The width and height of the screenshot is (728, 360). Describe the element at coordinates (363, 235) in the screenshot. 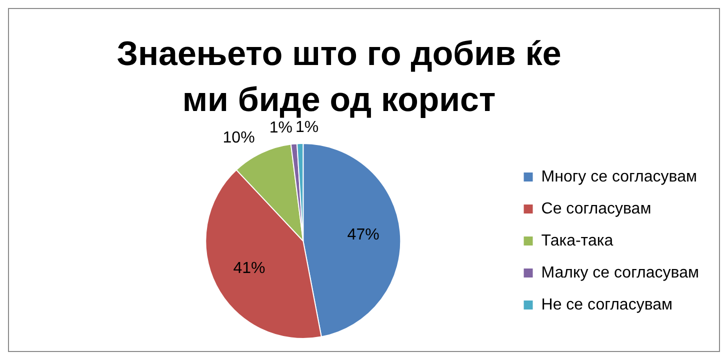

I see `data-label: 47%` at that location.